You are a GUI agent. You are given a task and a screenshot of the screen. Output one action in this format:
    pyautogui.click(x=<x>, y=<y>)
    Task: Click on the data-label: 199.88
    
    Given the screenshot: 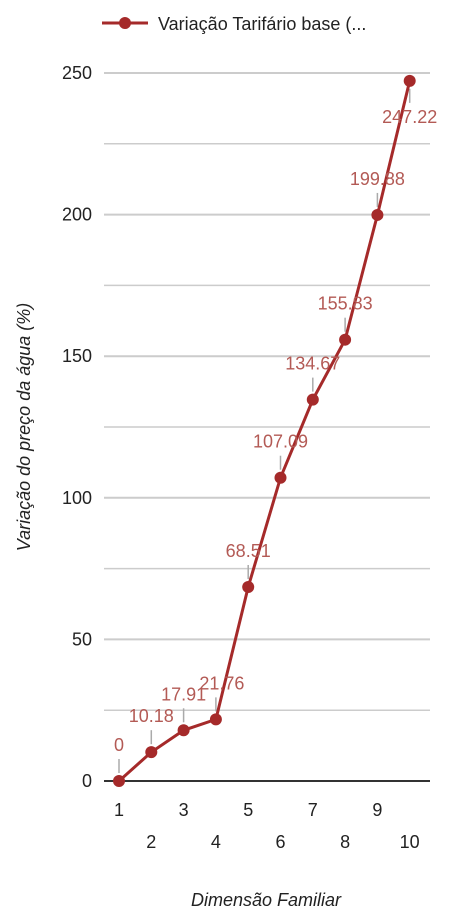 What is the action you would take?
    pyautogui.click(x=377, y=179)
    